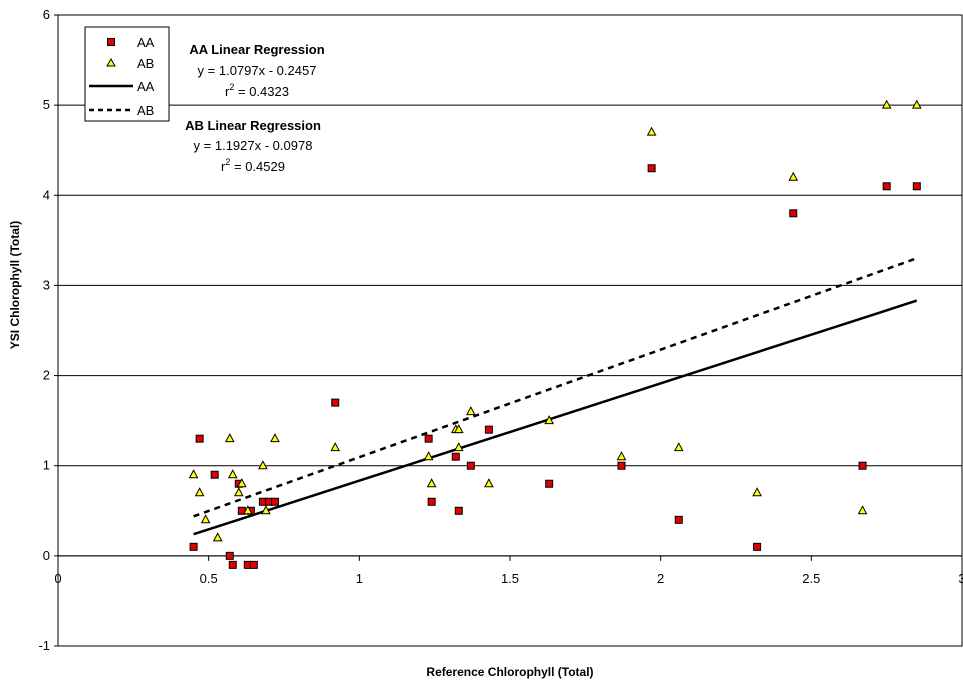  I want to click on legend-aa-trend-label: AA, so click(146, 86).